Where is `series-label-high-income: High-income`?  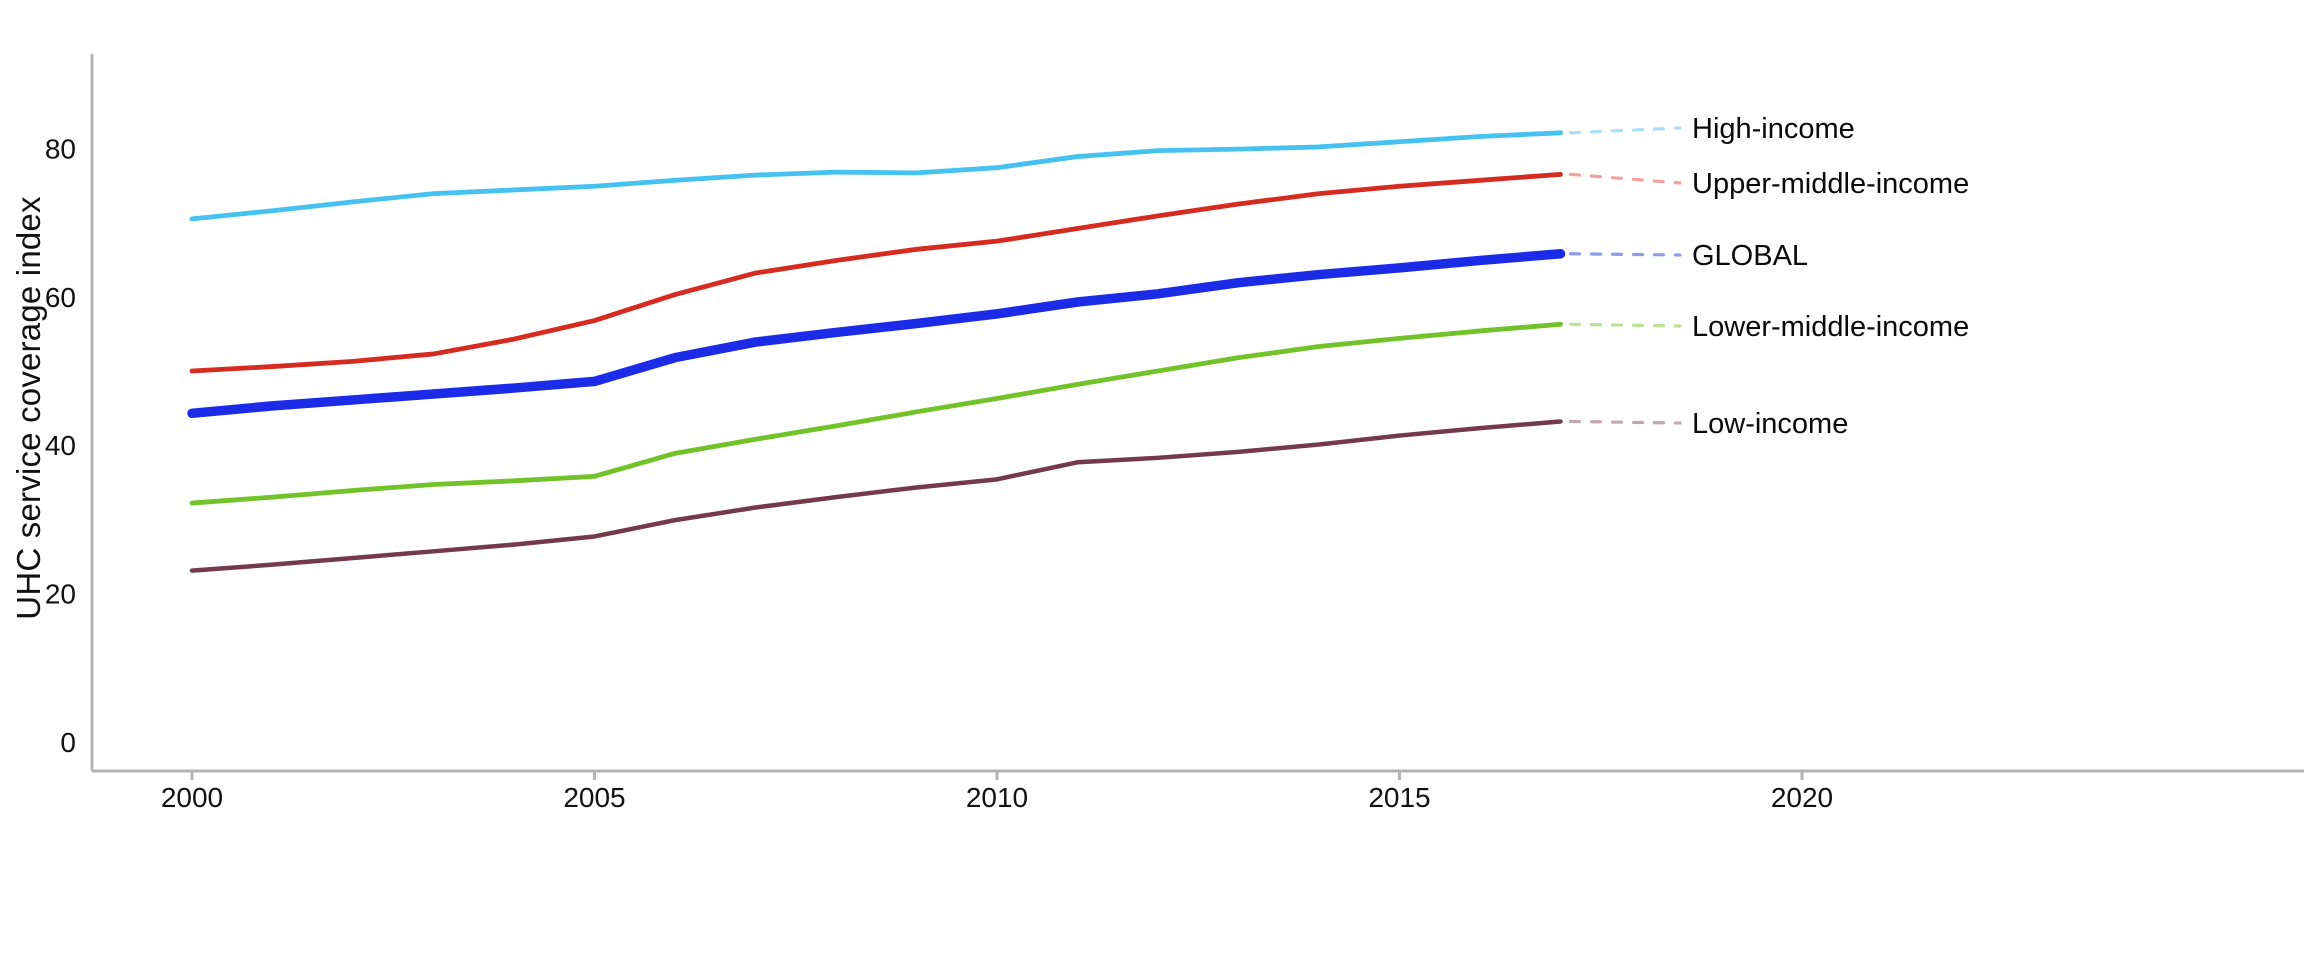 series-label-high-income: High-income is located at coordinates (1773, 129).